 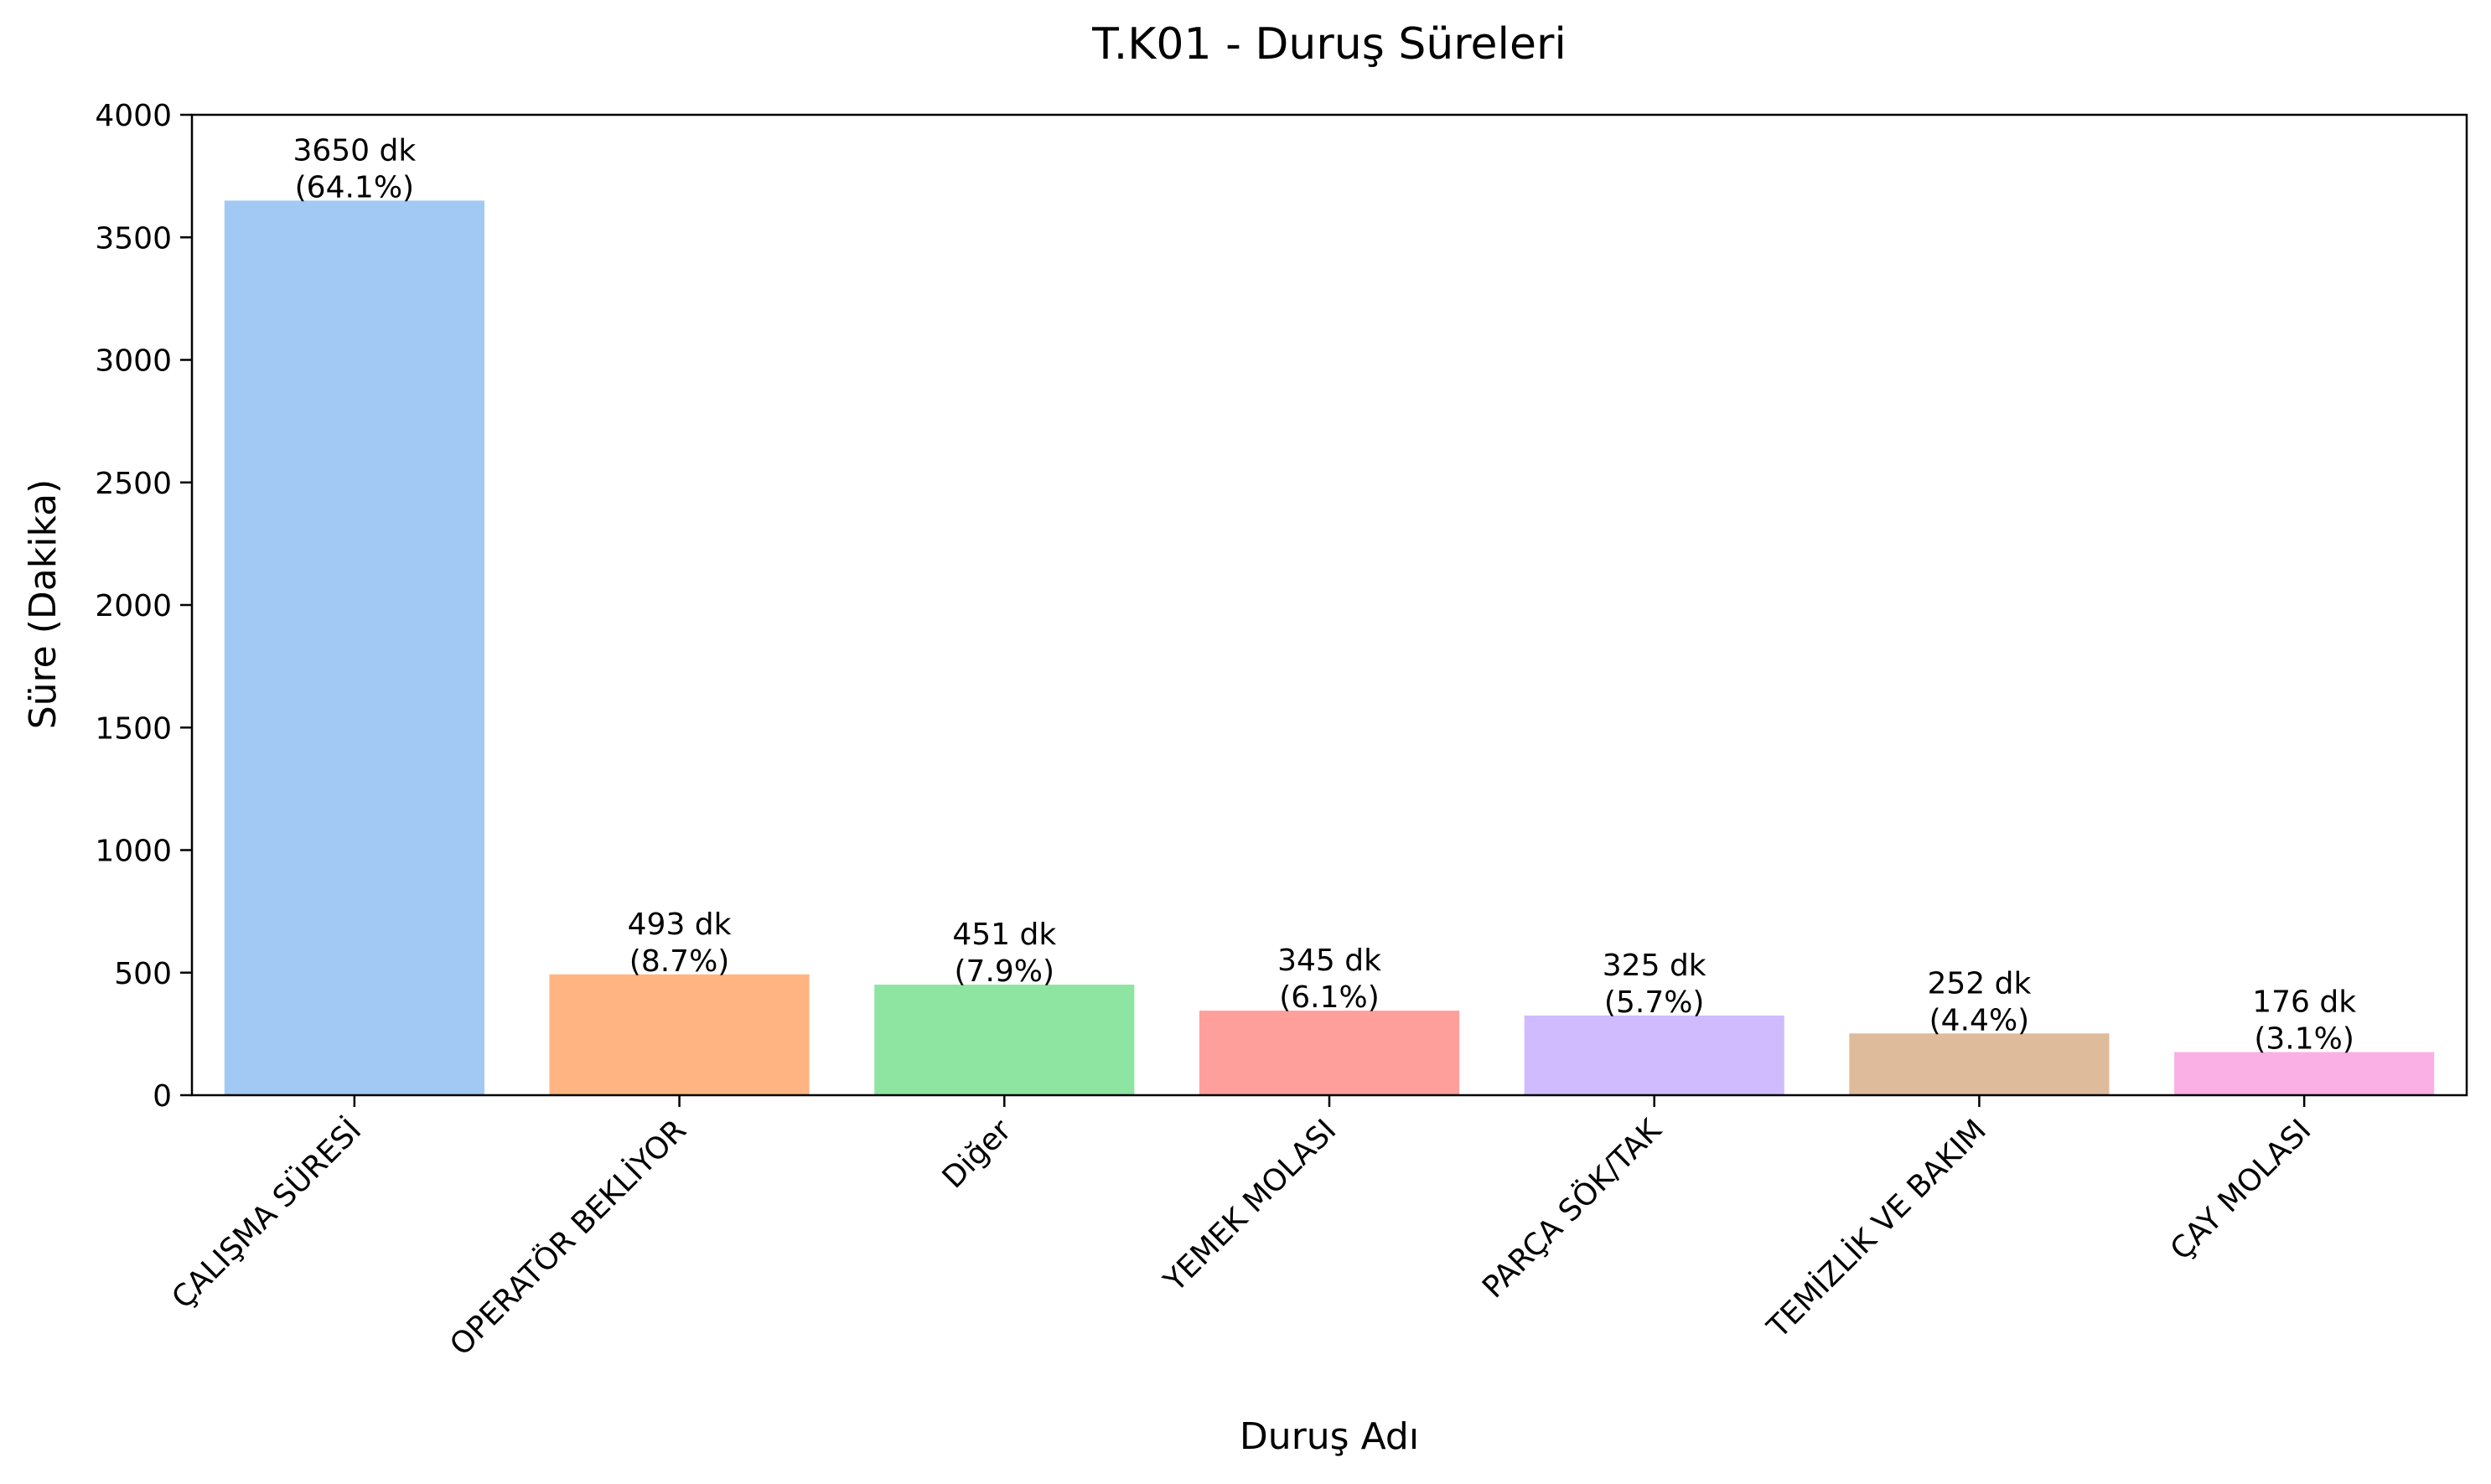 What do you see at coordinates (1329, 998) in the screenshot?
I see `bar-percent-label: (6.1%)` at bounding box center [1329, 998].